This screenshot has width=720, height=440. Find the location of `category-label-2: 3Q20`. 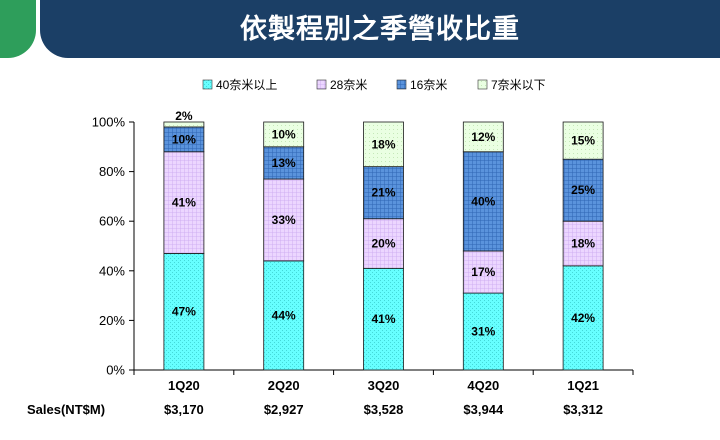

category-label-2: 3Q20 is located at coordinates (384, 385).